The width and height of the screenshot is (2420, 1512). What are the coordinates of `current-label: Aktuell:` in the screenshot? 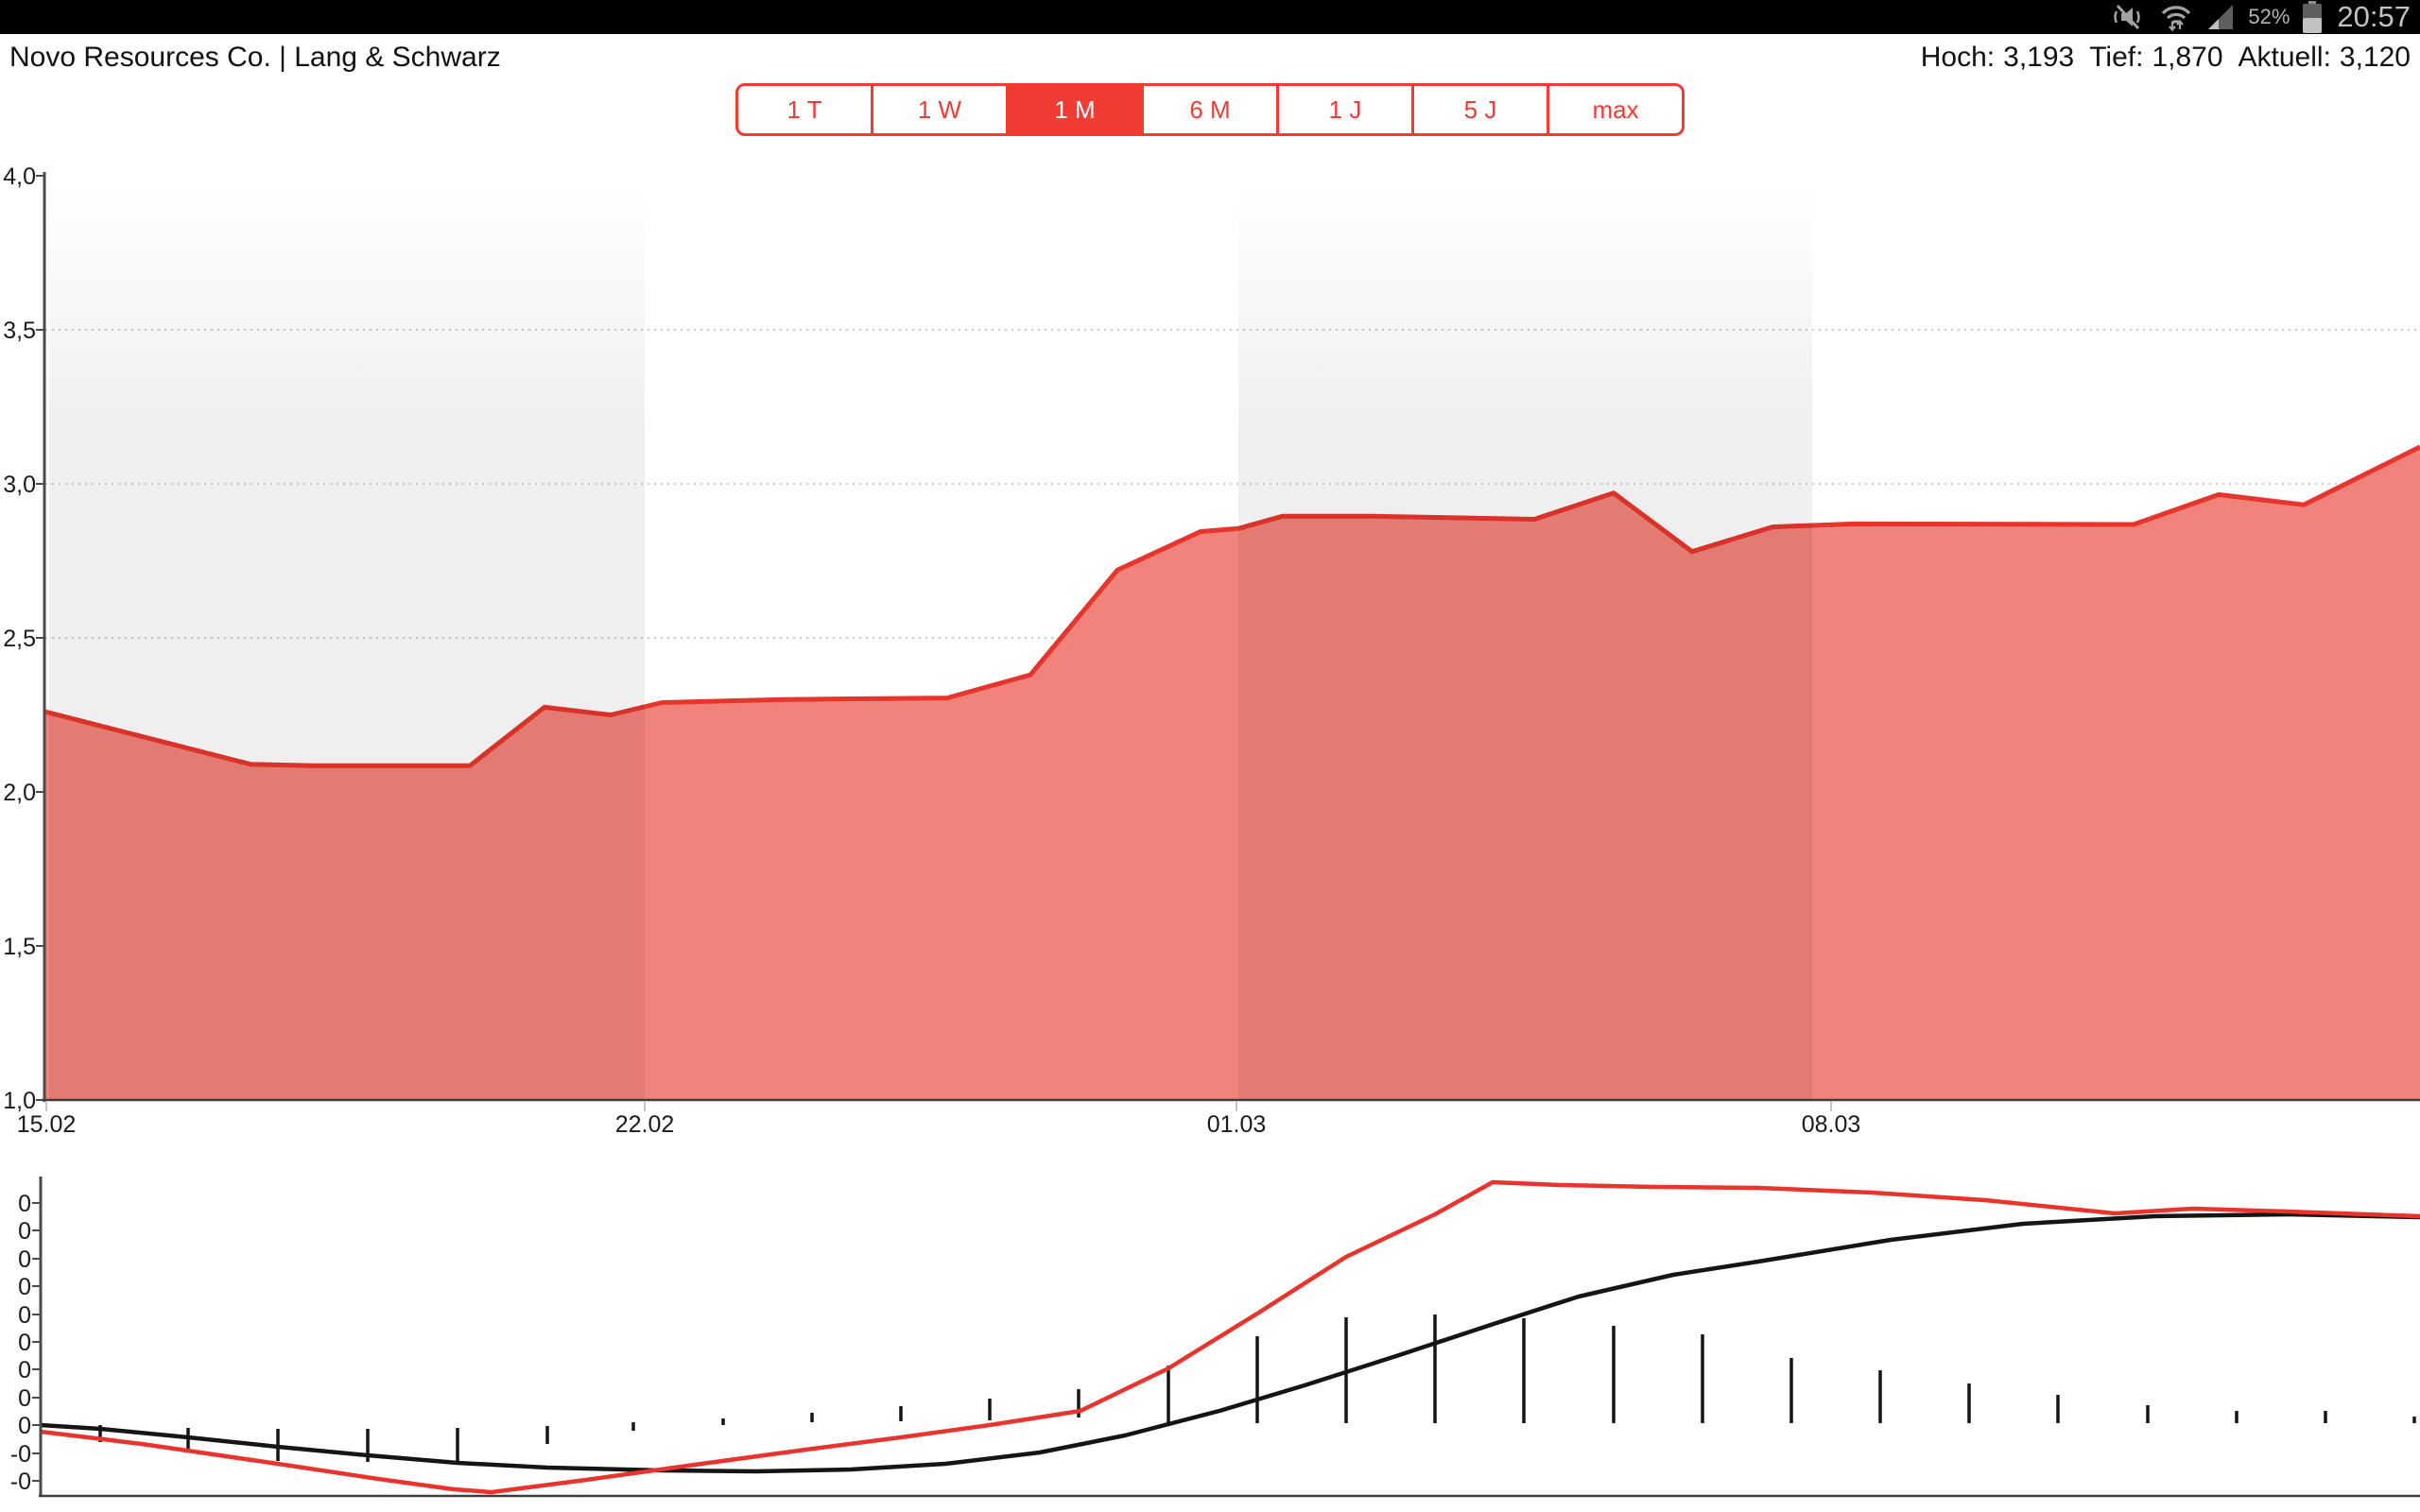 It's located at (2284, 57).